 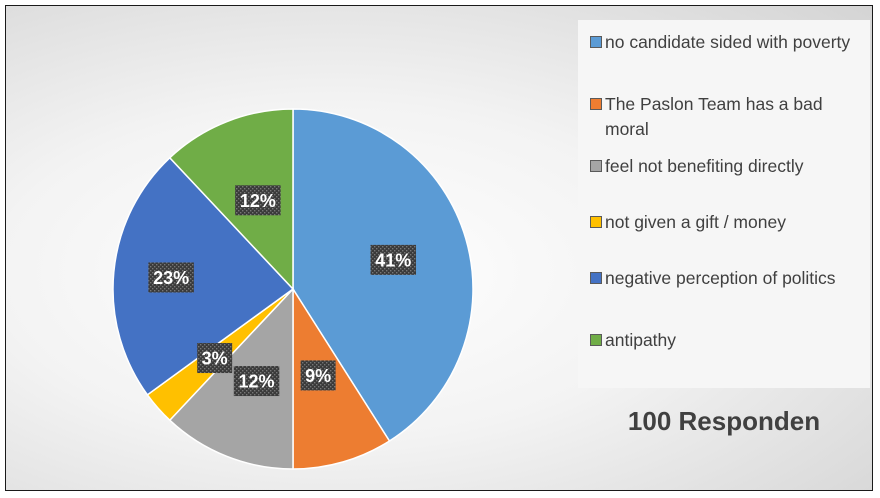 What do you see at coordinates (641, 340) in the screenshot?
I see `legend-label: antipathy` at bounding box center [641, 340].